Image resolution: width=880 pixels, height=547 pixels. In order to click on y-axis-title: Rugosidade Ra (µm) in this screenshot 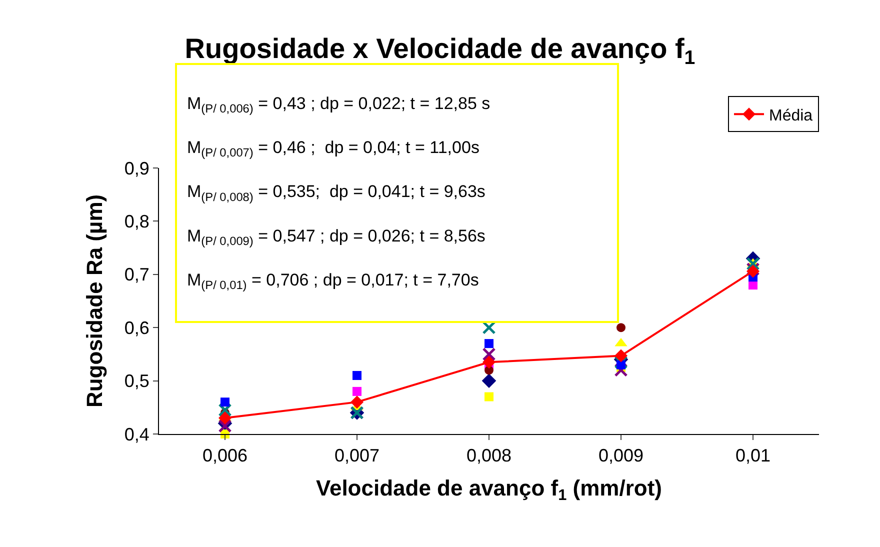, I will do `click(95, 301)`.